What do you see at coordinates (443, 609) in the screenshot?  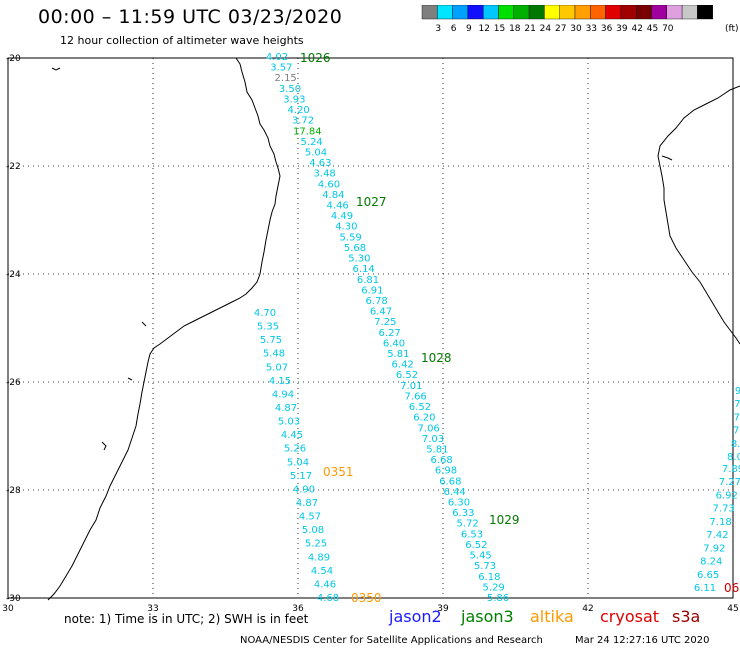 I see `x-tick-label: 39` at bounding box center [443, 609].